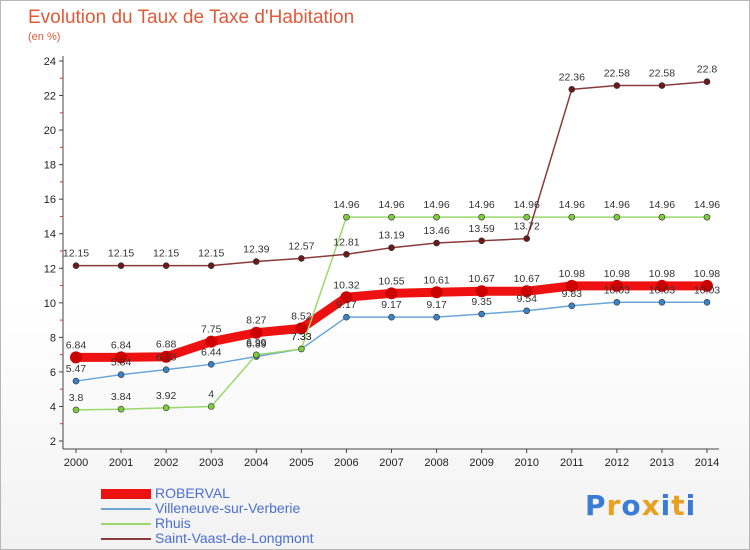  Describe the element at coordinates (50, 97) in the screenshot. I see `y-tick-label: 22` at that location.